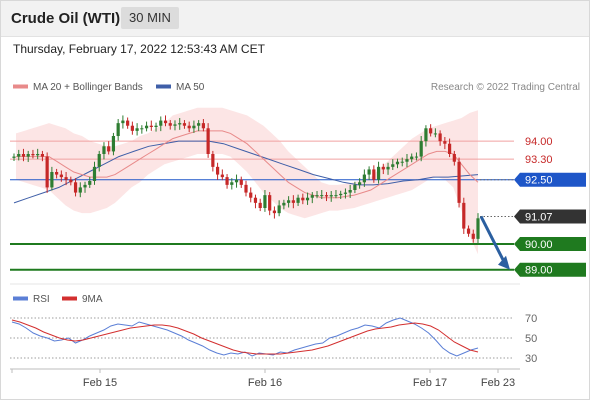  What do you see at coordinates (20, 86) in the screenshot?
I see `ma20-legend-swatch` at bounding box center [20, 86].